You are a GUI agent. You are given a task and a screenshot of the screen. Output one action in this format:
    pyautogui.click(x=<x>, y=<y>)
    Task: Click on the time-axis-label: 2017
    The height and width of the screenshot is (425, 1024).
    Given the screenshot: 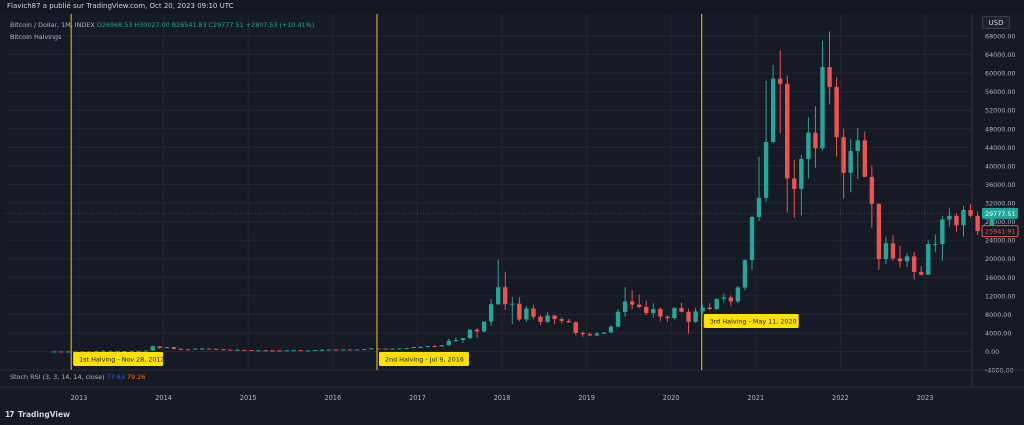 What is the action you would take?
    pyautogui.click(x=417, y=398)
    